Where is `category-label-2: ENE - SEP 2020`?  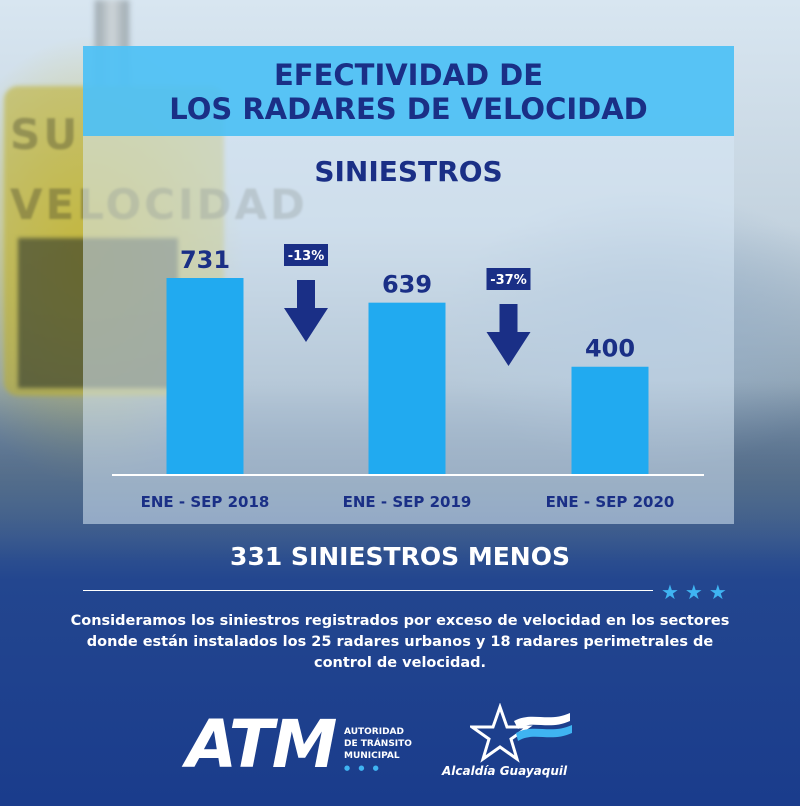 category-label-2: ENE - SEP 2020 is located at coordinates (610, 502).